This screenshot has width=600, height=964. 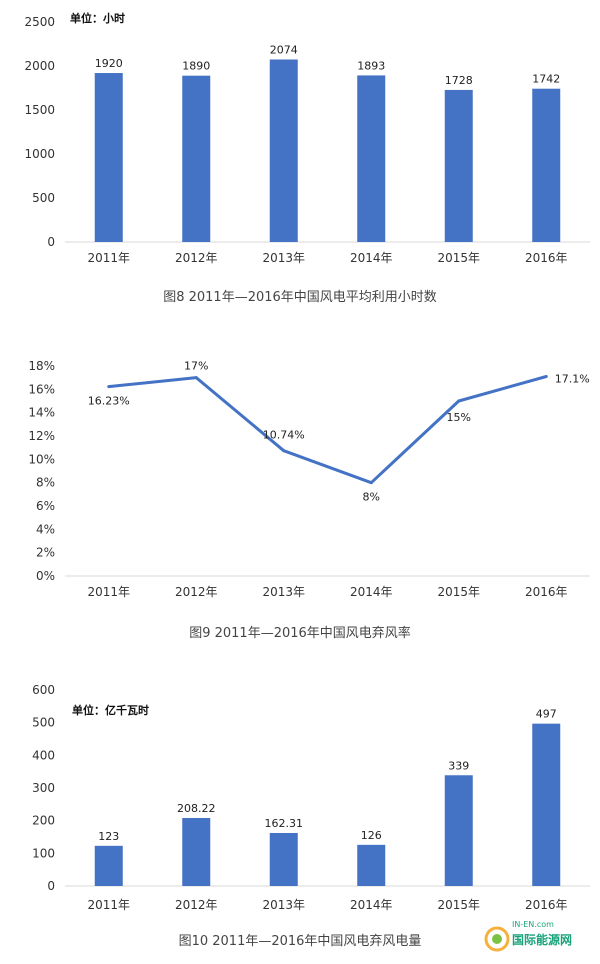 I want to click on data-label: 123, so click(x=108, y=836).